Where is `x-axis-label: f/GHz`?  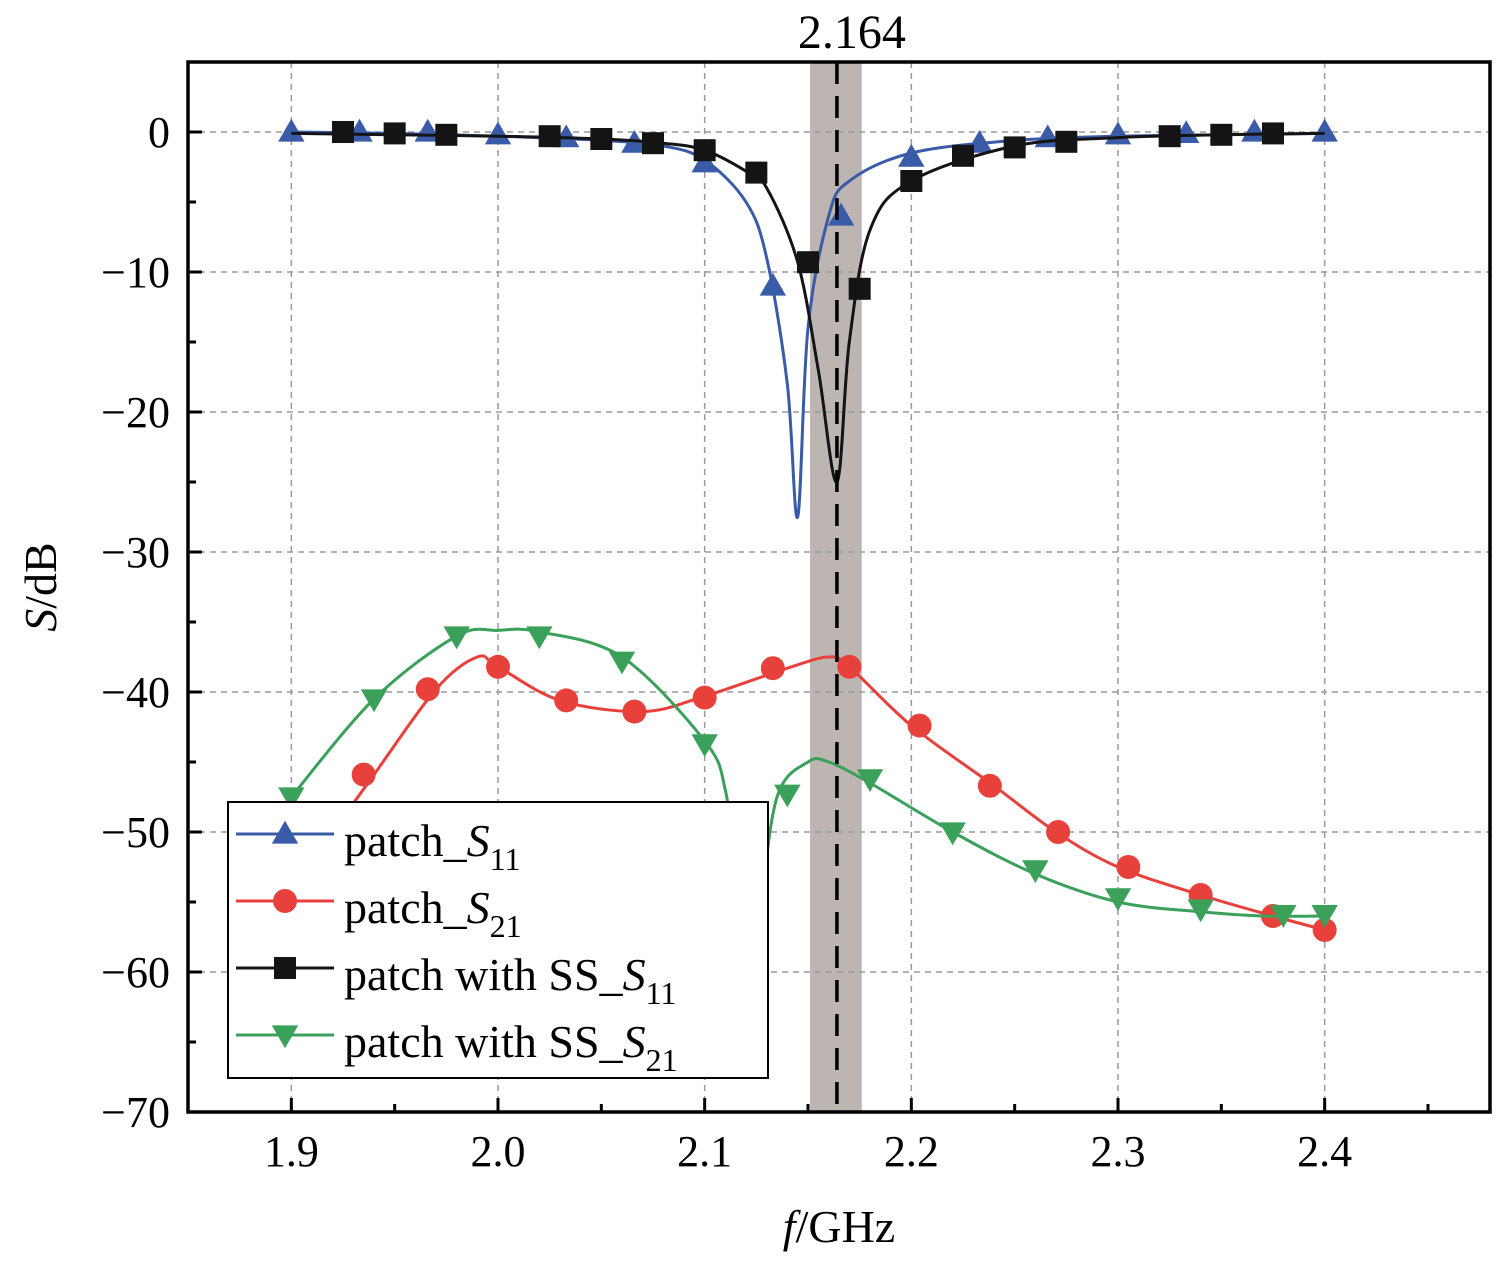 x-axis-label: f/GHz is located at coordinates (839, 1226).